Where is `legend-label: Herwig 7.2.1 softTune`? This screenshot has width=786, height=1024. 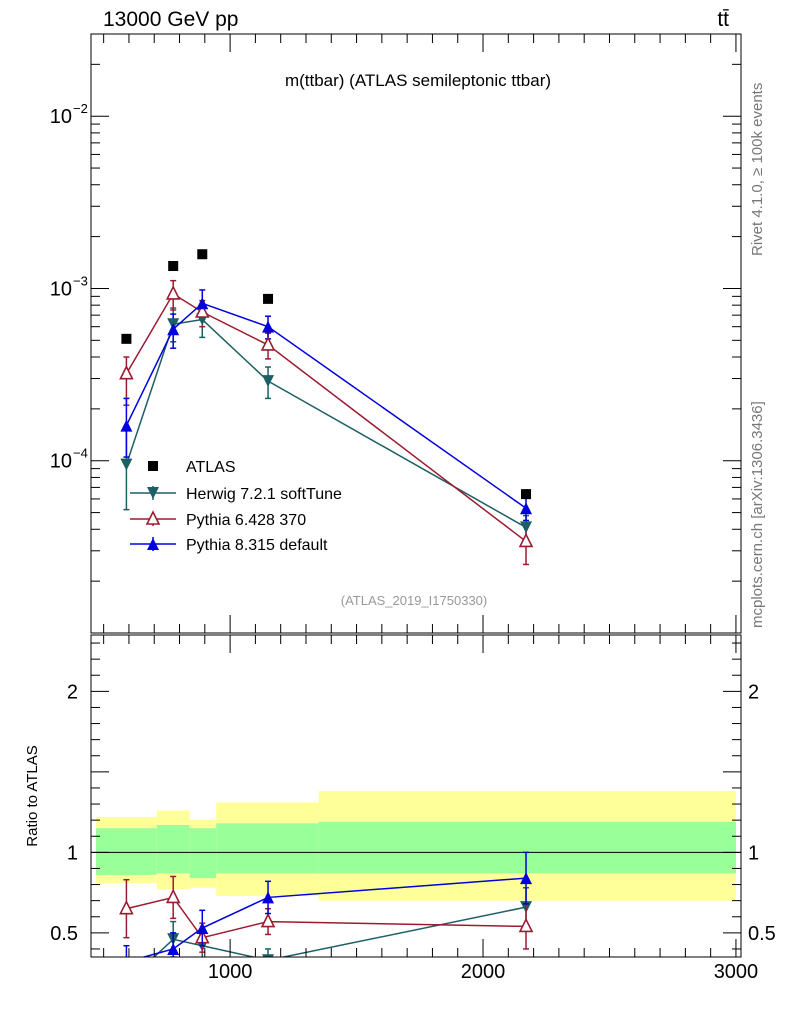 legend-label: Herwig 7.2.1 softTune is located at coordinates (264, 494).